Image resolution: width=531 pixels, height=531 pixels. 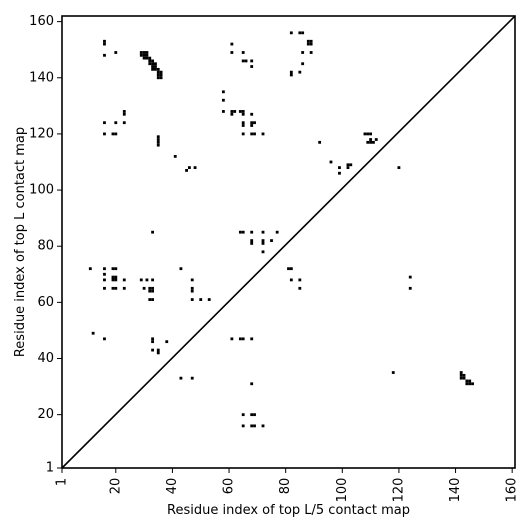 What do you see at coordinates (45, 358) in the screenshot?
I see `y-tick-label: 40` at bounding box center [45, 358].